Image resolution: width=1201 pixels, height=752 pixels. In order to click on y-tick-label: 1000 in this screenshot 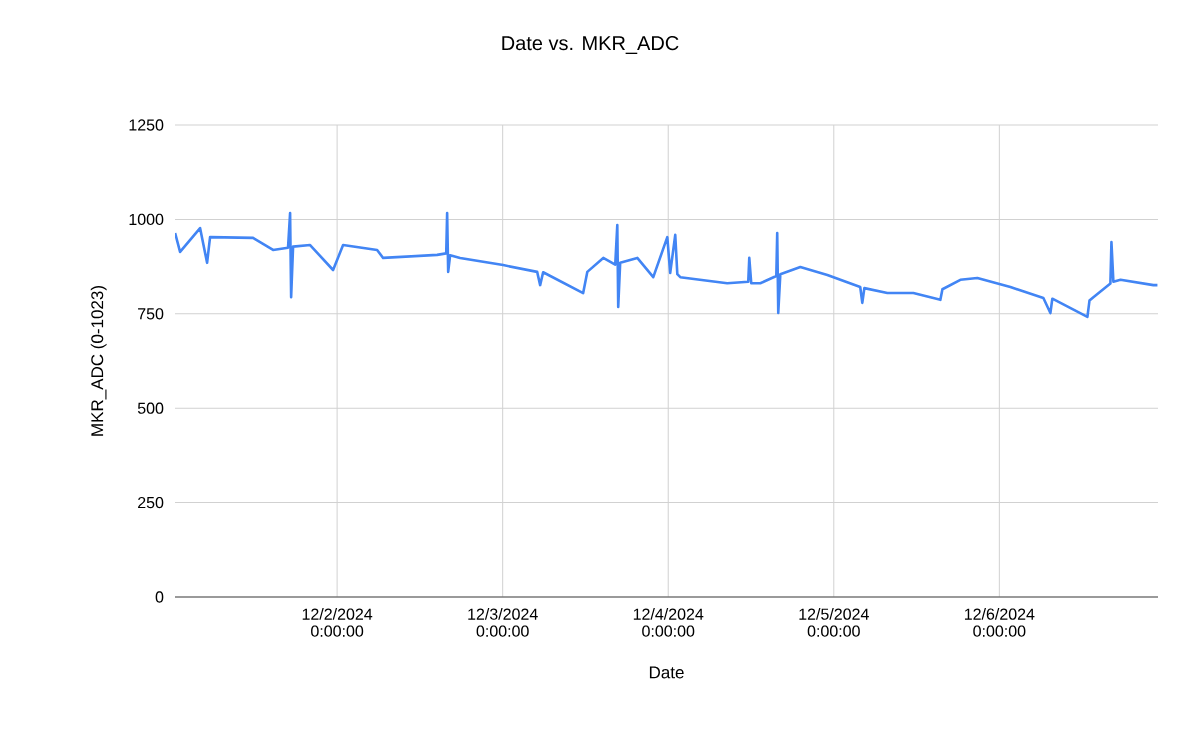, I will do `click(146, 219)`.